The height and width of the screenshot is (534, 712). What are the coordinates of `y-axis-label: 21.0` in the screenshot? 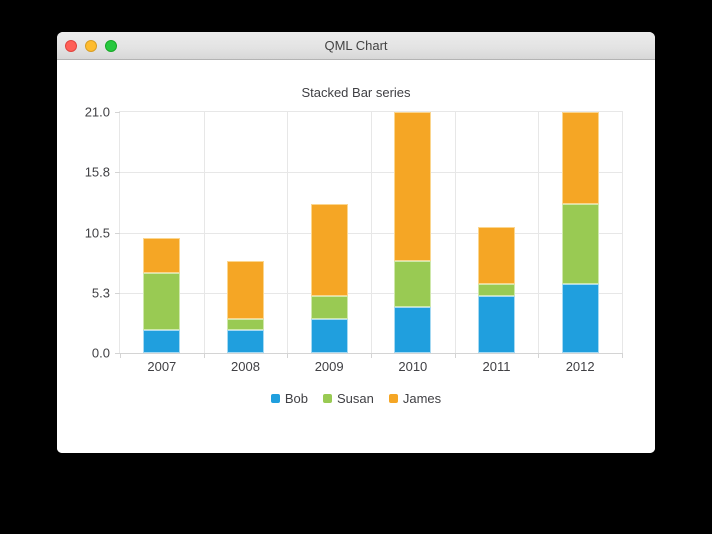 It's located at (97, 112).